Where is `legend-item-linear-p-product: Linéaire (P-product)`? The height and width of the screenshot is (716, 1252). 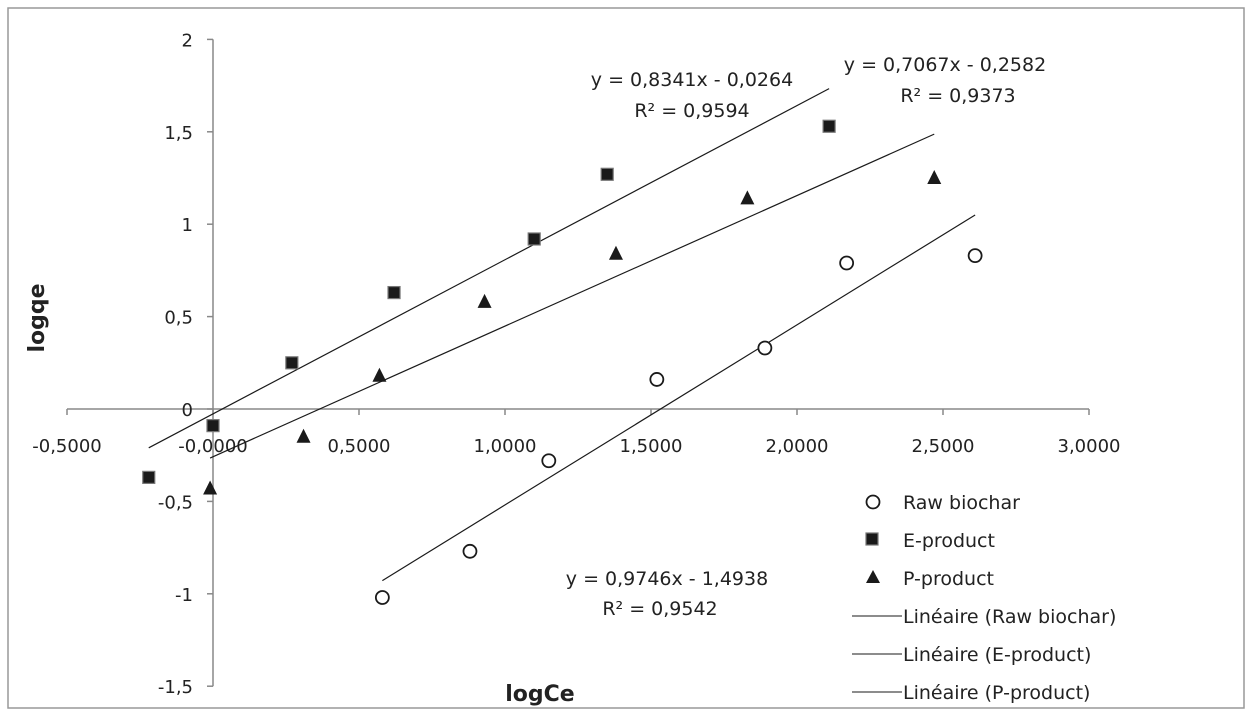
legend-item-linear-p-product: Linéaire (P-product) is located at coordinates (971, 693).